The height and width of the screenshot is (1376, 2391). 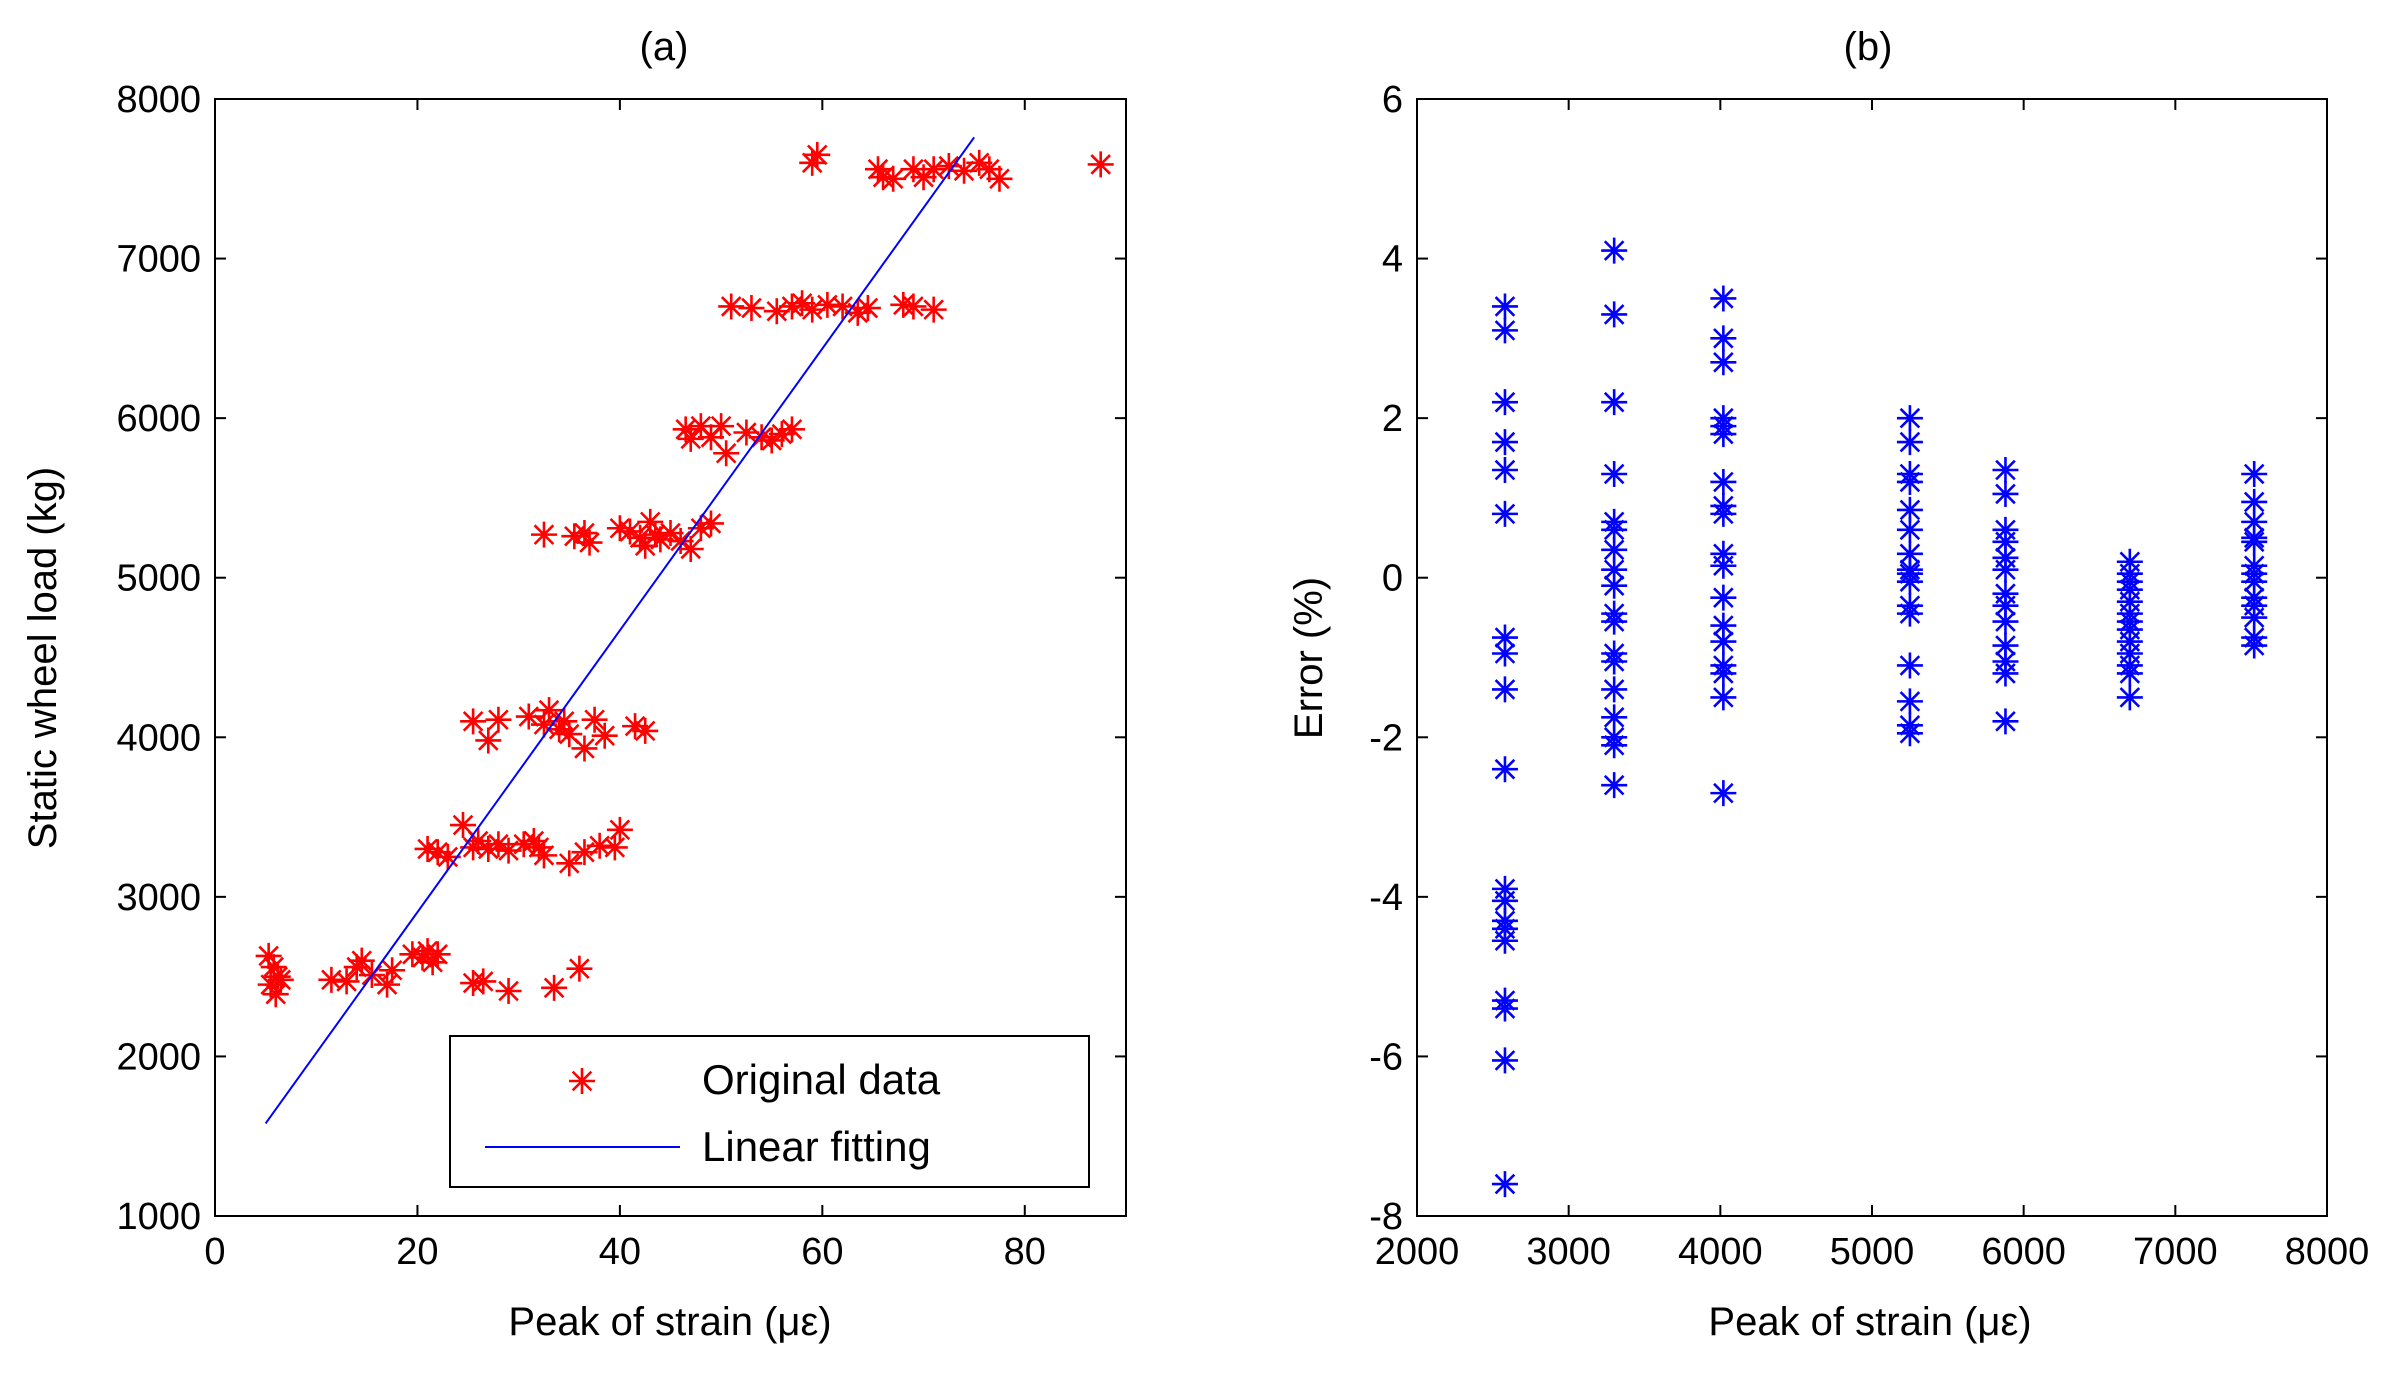 I want to click on y-tick-label: -2, so click(x=1386, y=738).